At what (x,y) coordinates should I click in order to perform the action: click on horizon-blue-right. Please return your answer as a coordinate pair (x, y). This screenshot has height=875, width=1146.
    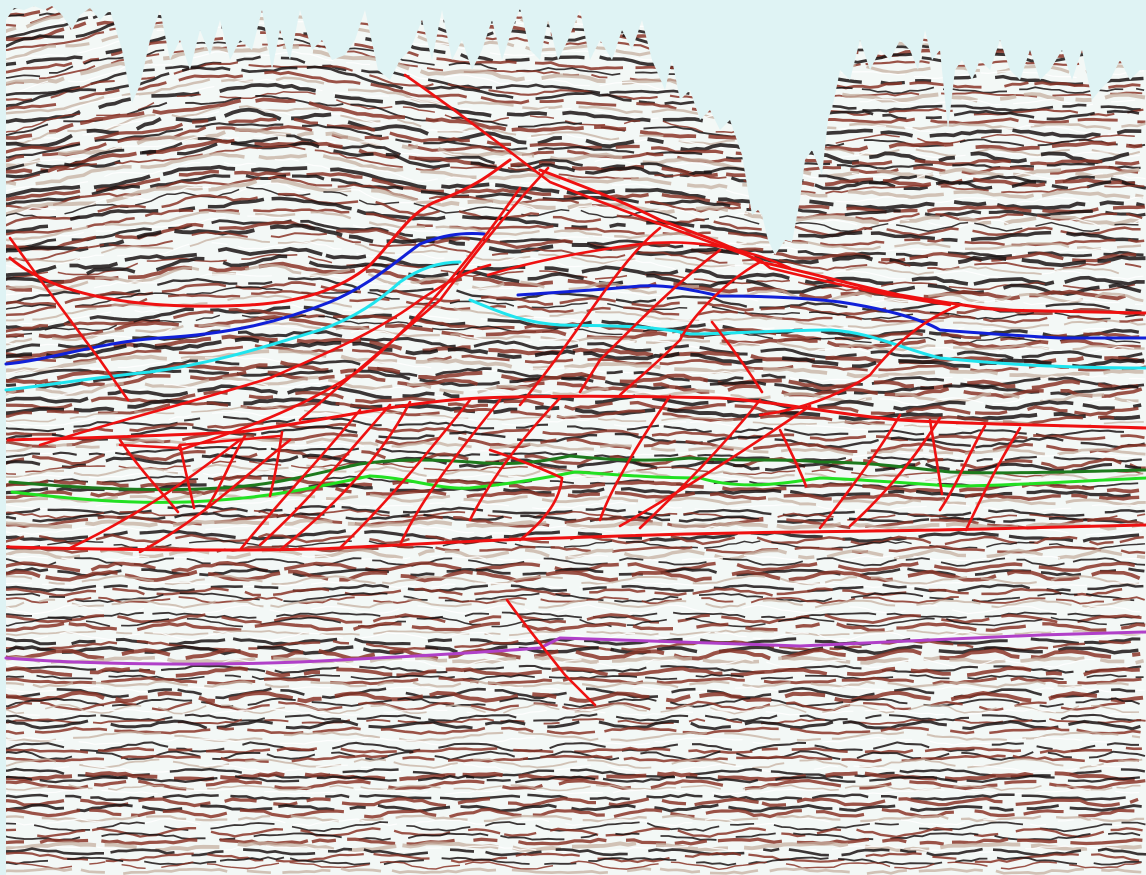
    Looking at the image, I should click on (831, 312).